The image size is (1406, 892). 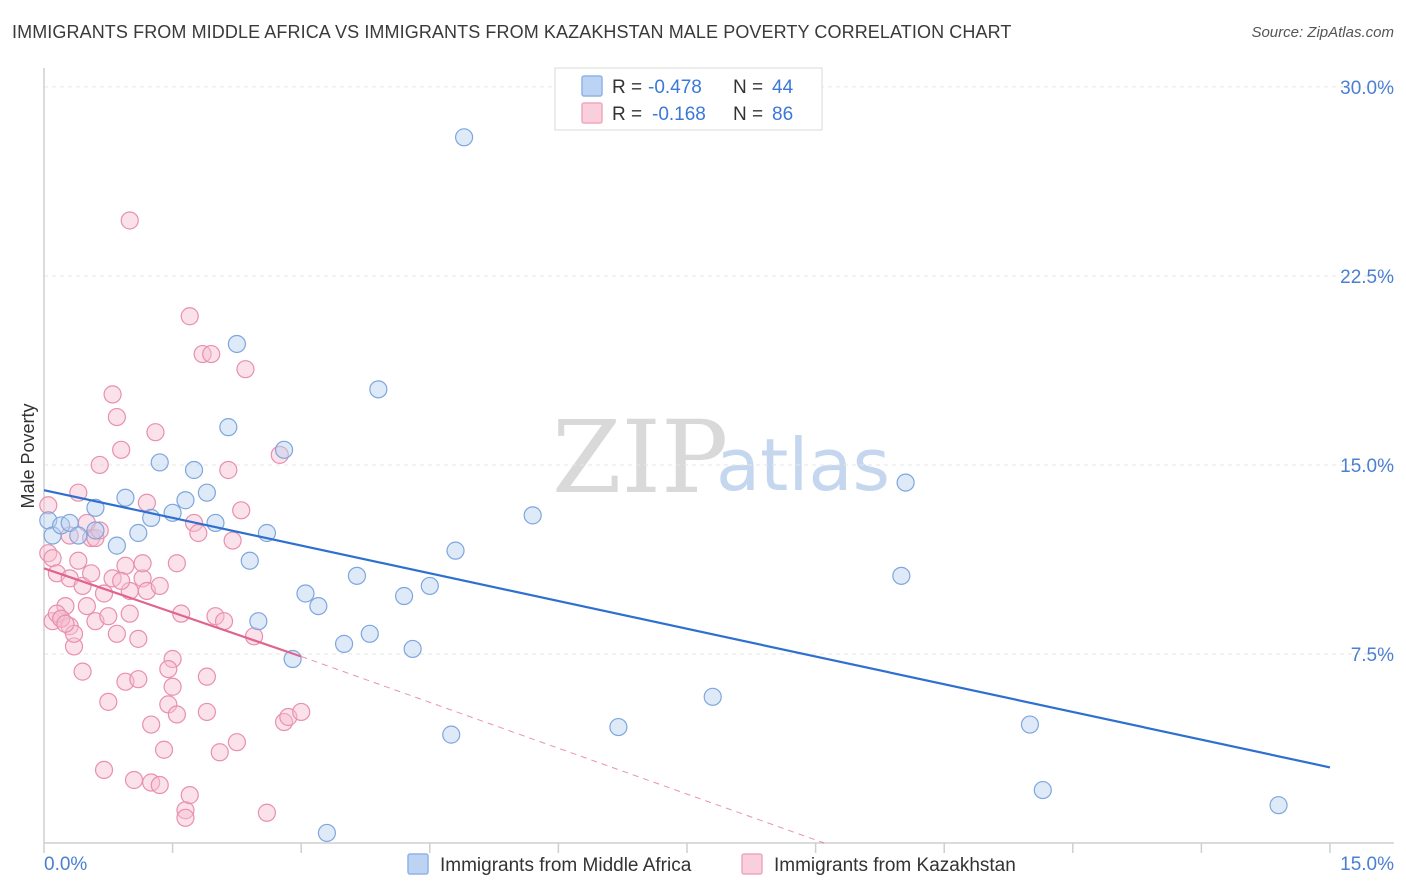 I want to click on legend-r-label-pink: R =, so click(x=627, y=114).